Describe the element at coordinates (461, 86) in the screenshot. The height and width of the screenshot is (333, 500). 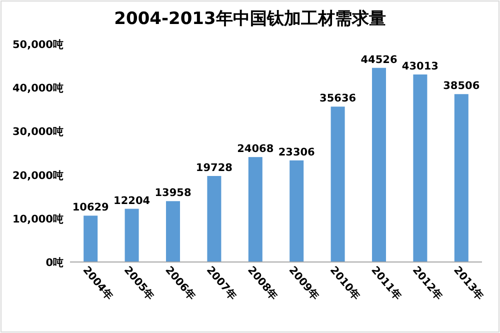
I see `data-label: 38506` at that location.